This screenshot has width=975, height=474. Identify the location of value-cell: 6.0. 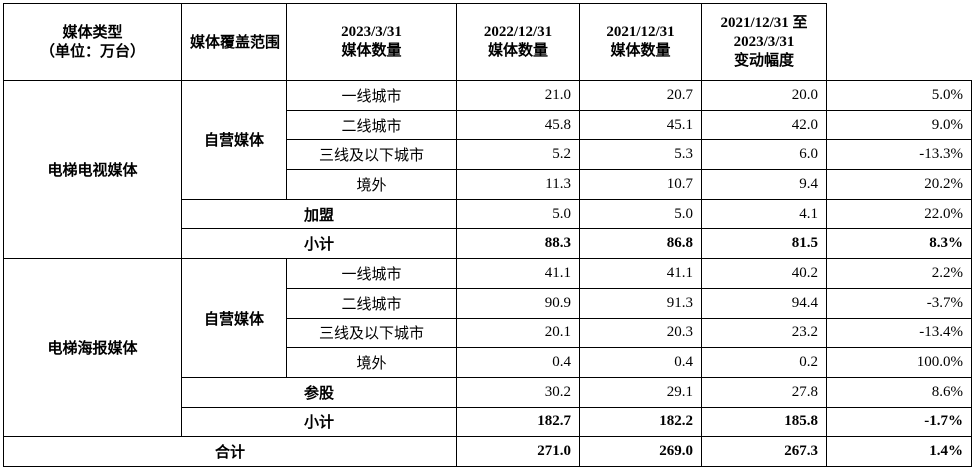
(764, 155).